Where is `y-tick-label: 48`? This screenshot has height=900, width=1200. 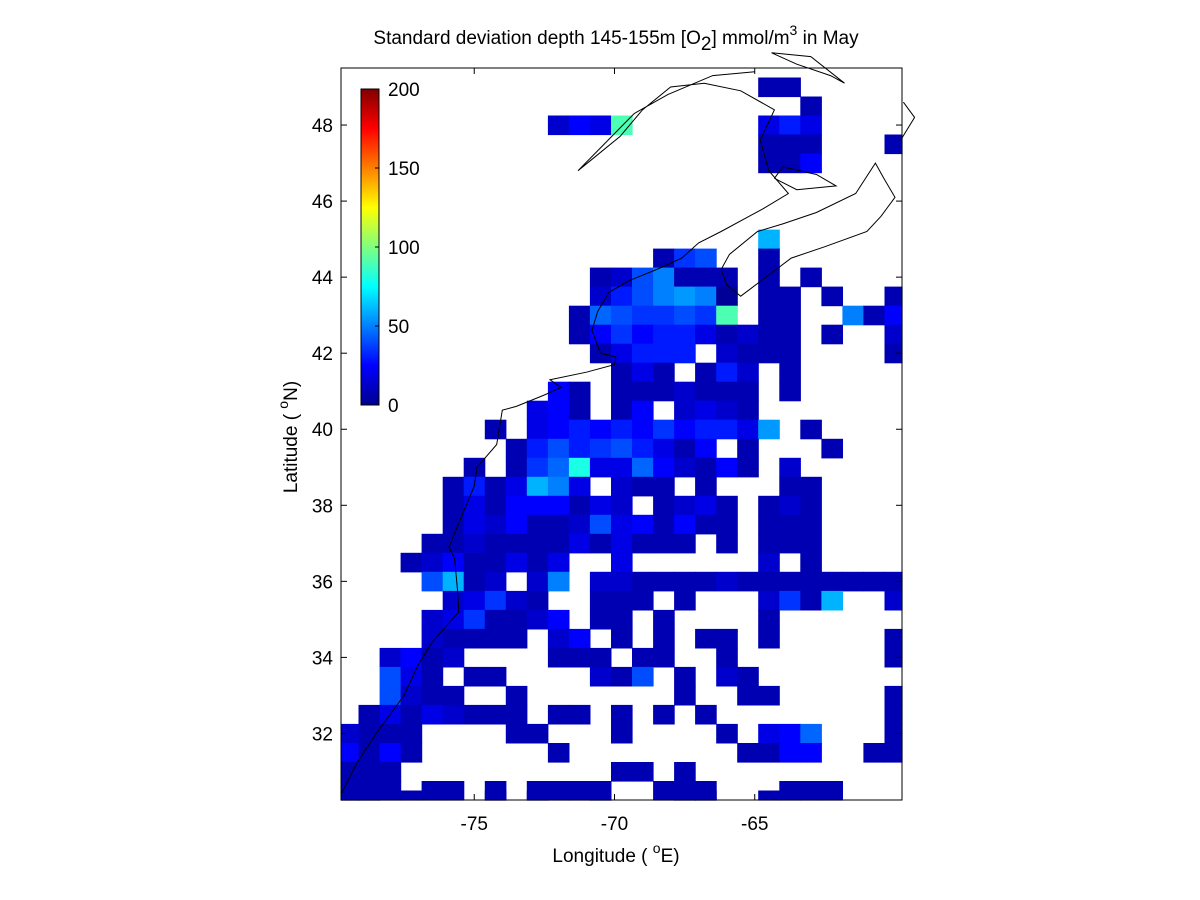 y-tick-label: 48 is located at coordinates (322, 126).